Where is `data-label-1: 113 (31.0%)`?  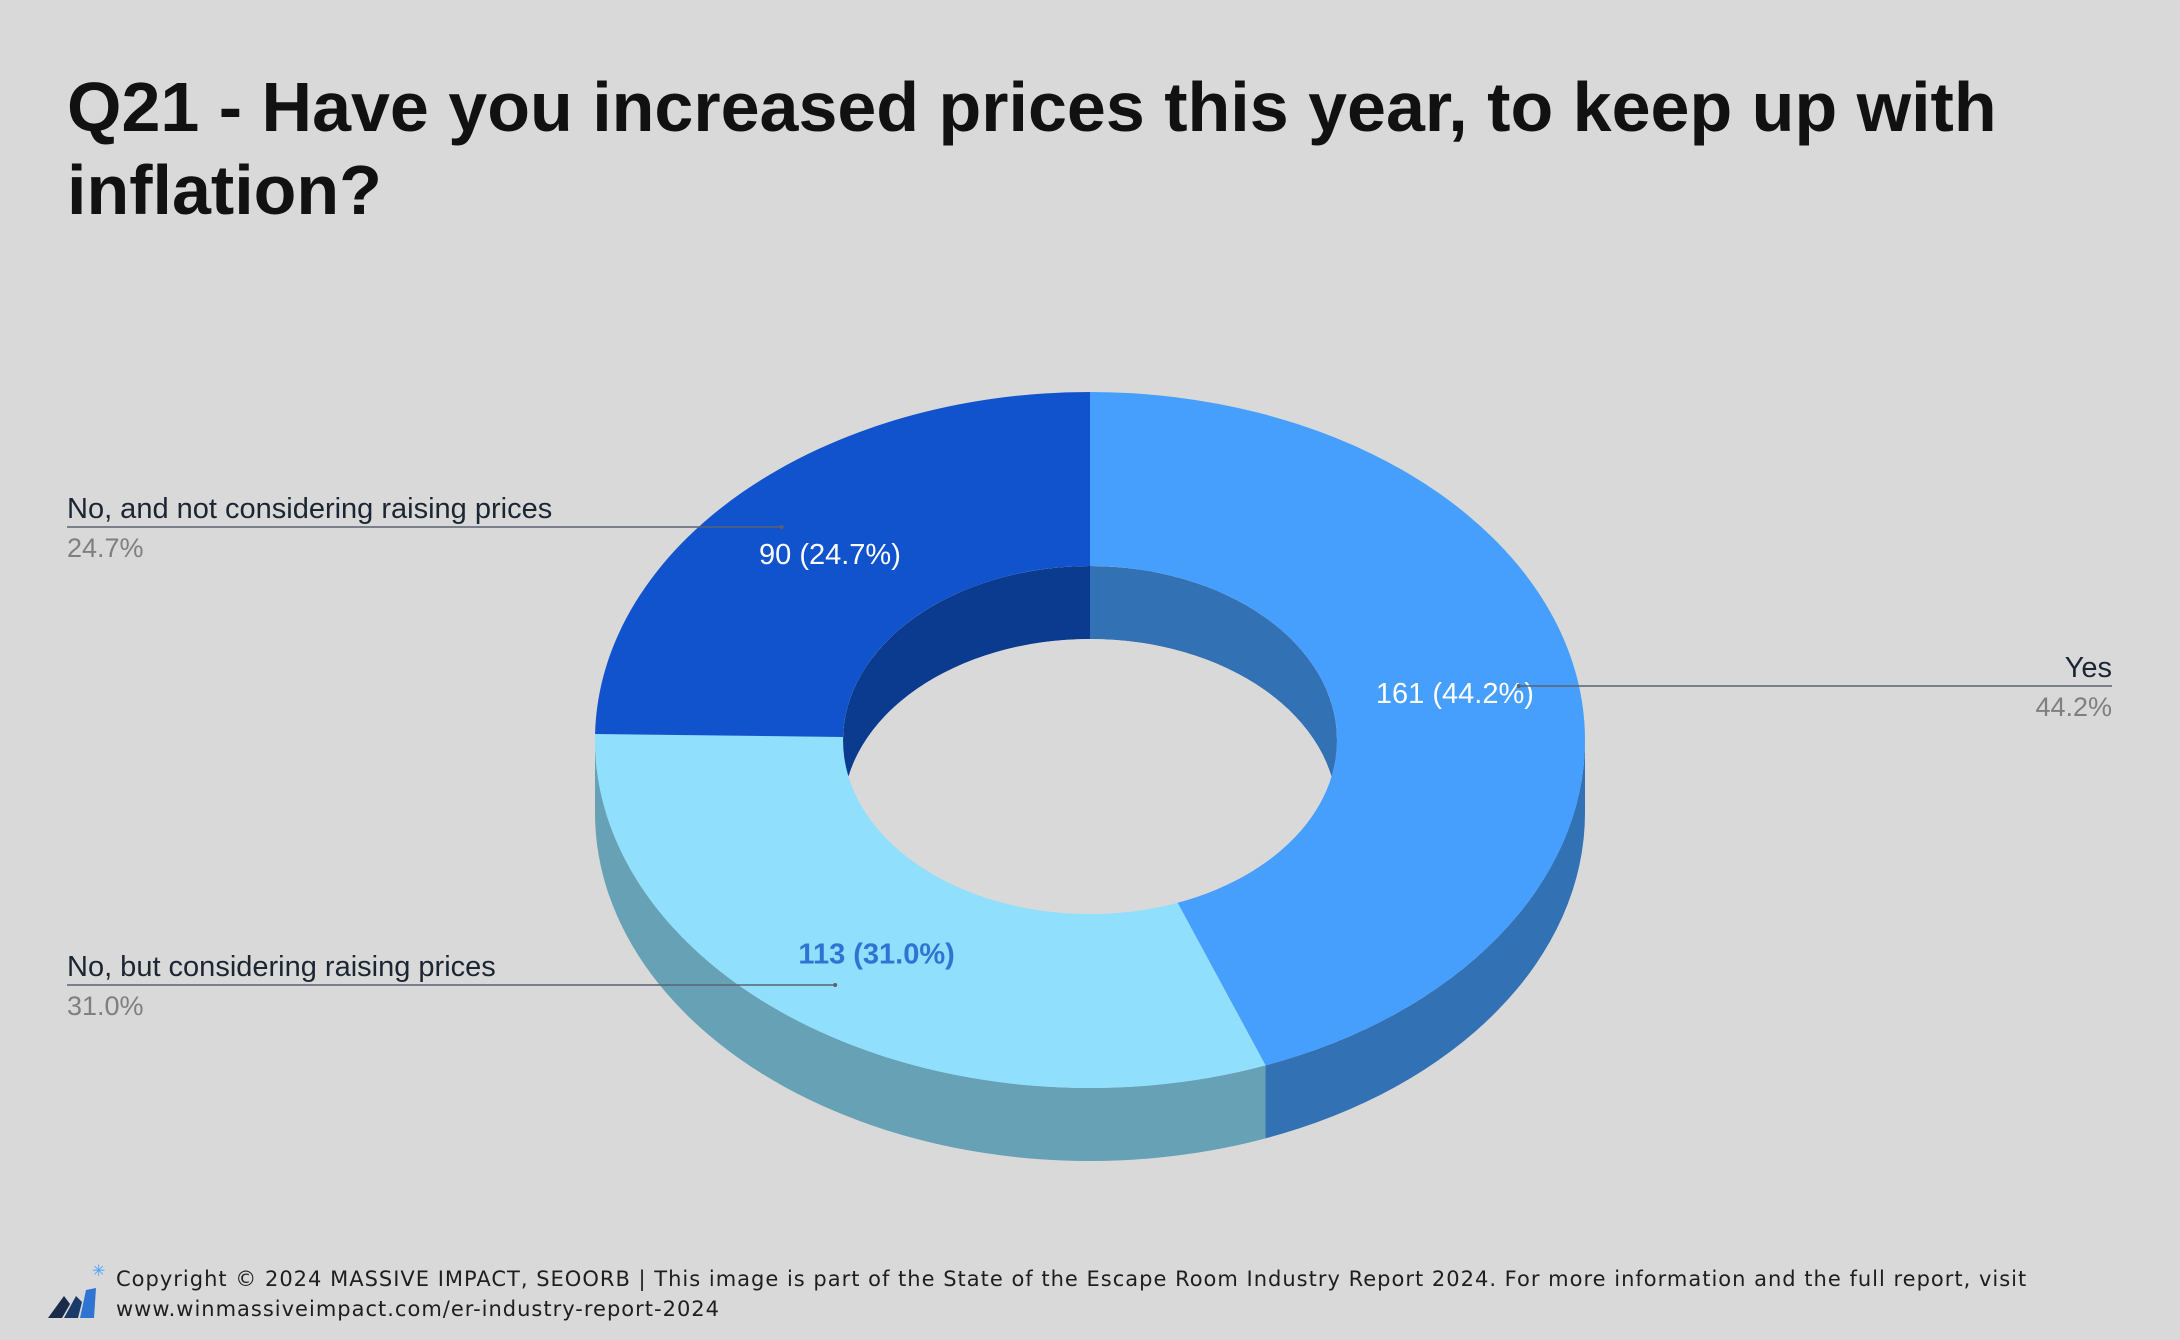
data-label-1: 113 (31.0%) is located at coordinates (876, 955).